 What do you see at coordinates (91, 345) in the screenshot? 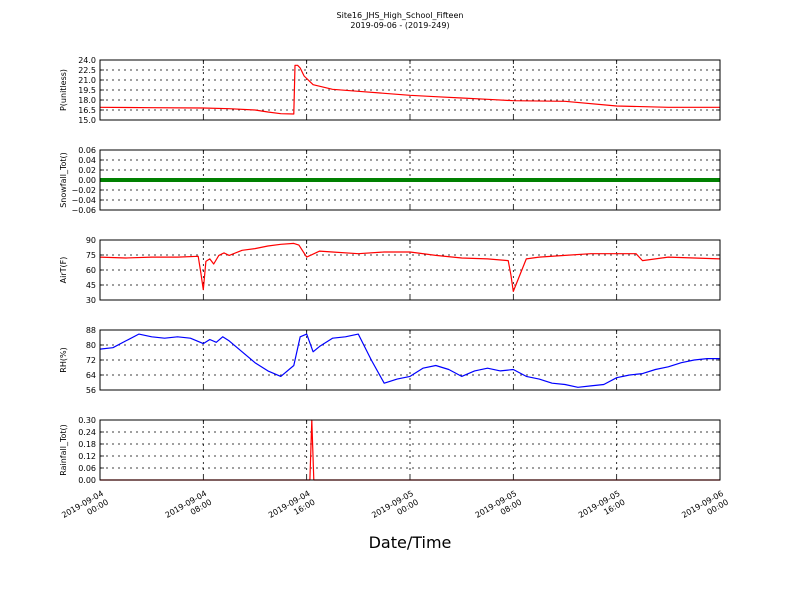
I see `y-tick-label: 80` at bounding box center [91, 345].